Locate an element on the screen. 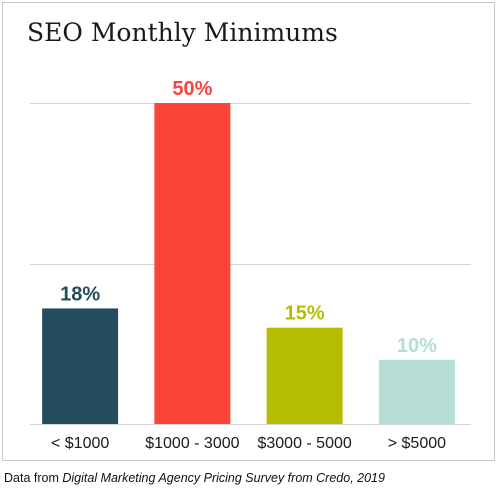  category-label: $1000 - 3000 is located at coordinates (192, 443).